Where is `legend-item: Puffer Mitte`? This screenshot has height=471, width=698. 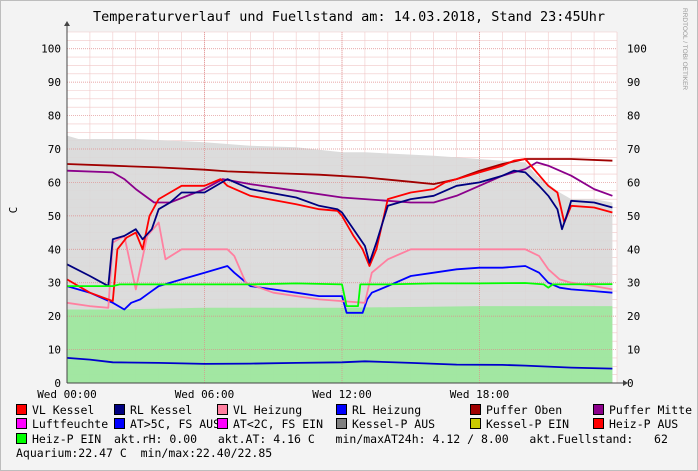 legend-item: Puffer Mitte is located at coordinates (642, 410).